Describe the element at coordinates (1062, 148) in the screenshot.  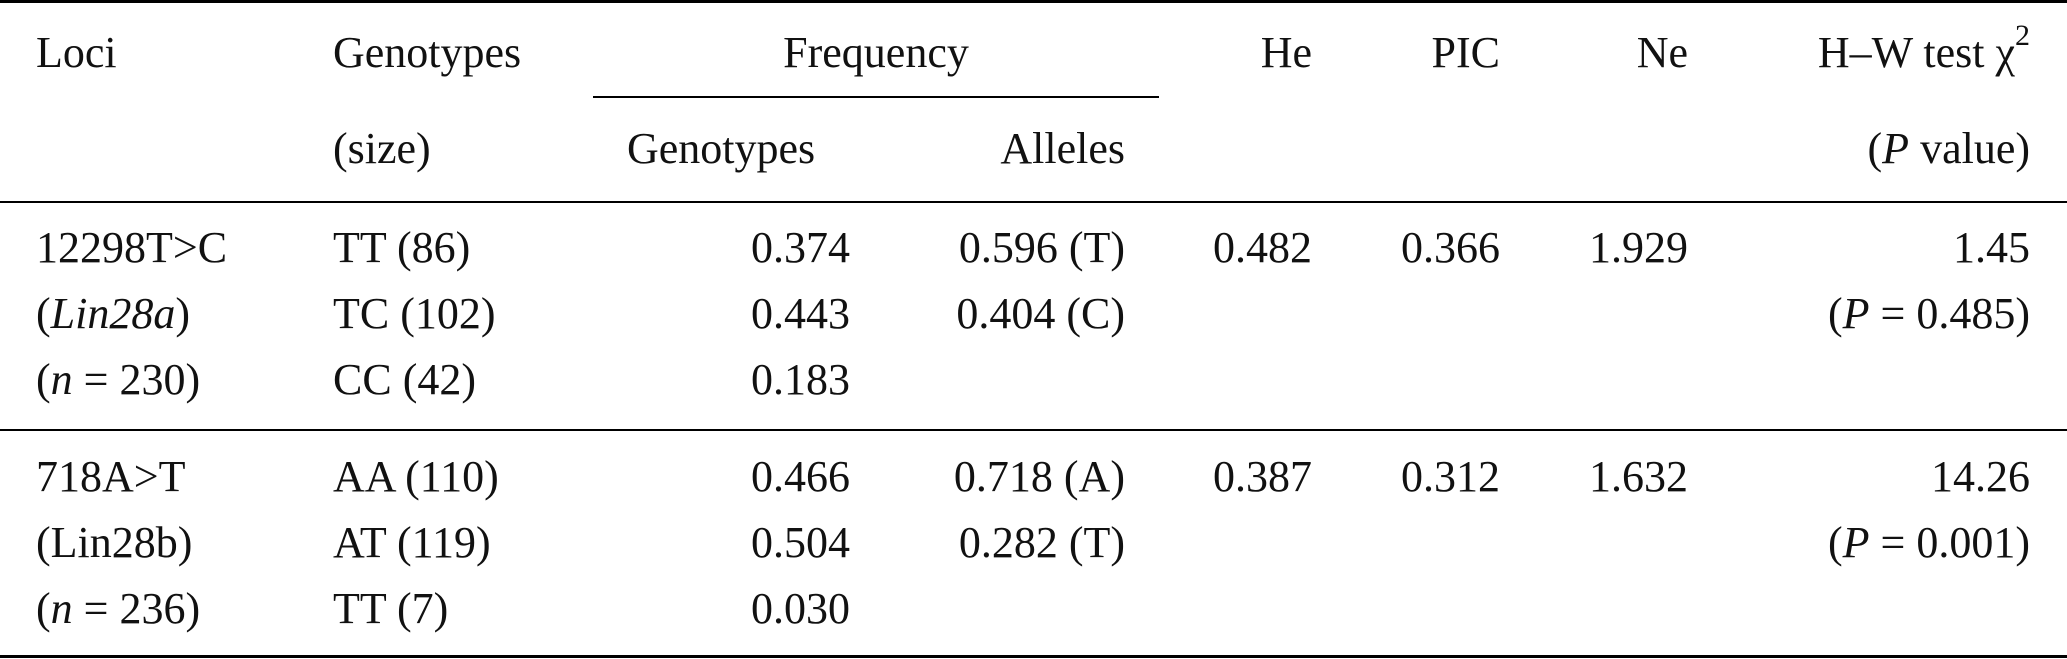
I see `header-freq-alleles: Alleles` at that location.